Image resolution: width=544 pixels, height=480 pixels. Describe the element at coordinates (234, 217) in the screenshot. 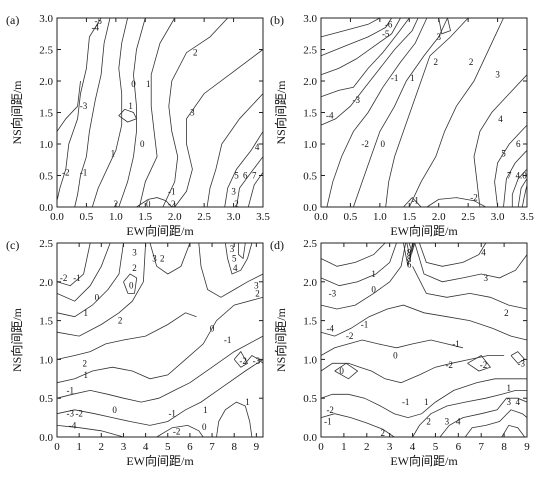

I see `x-tick-label: 3.0` at that location.